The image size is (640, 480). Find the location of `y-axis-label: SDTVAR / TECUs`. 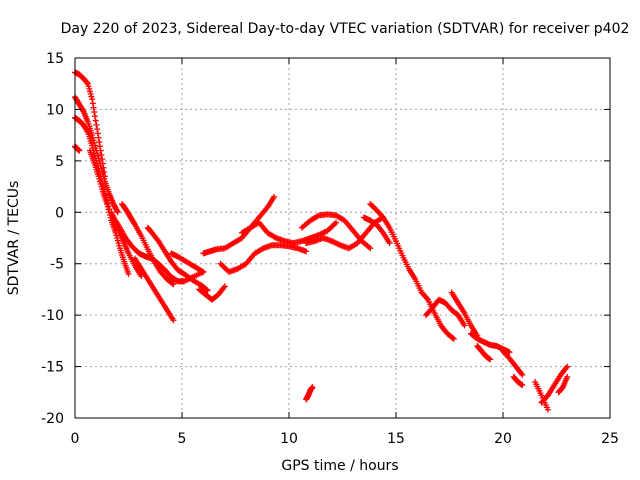

y-axis-label: SDTVAR / TECUs is located at coordinates (14, 238).